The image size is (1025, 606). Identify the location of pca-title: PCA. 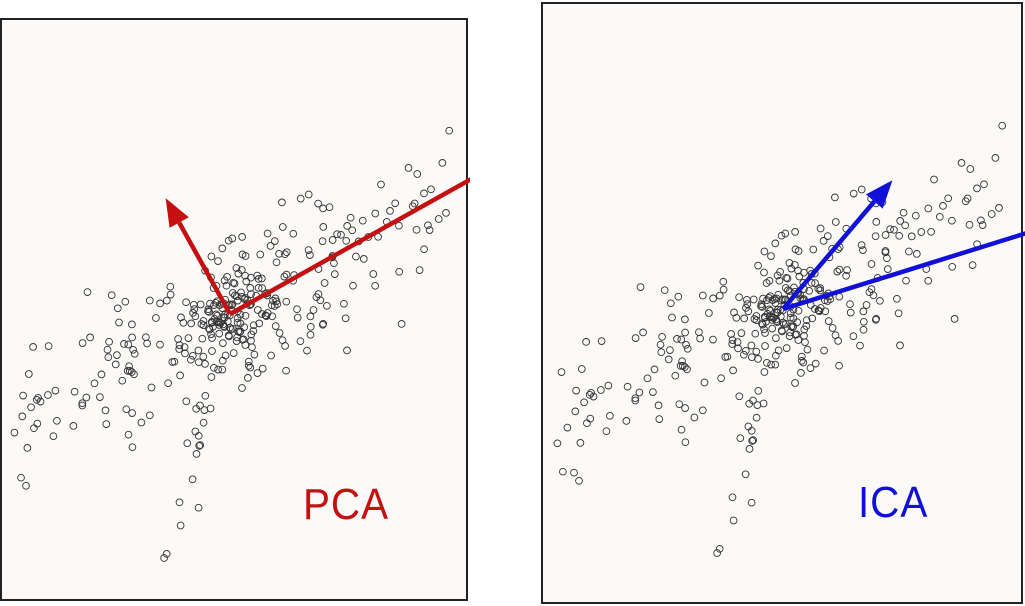
(346, 504).